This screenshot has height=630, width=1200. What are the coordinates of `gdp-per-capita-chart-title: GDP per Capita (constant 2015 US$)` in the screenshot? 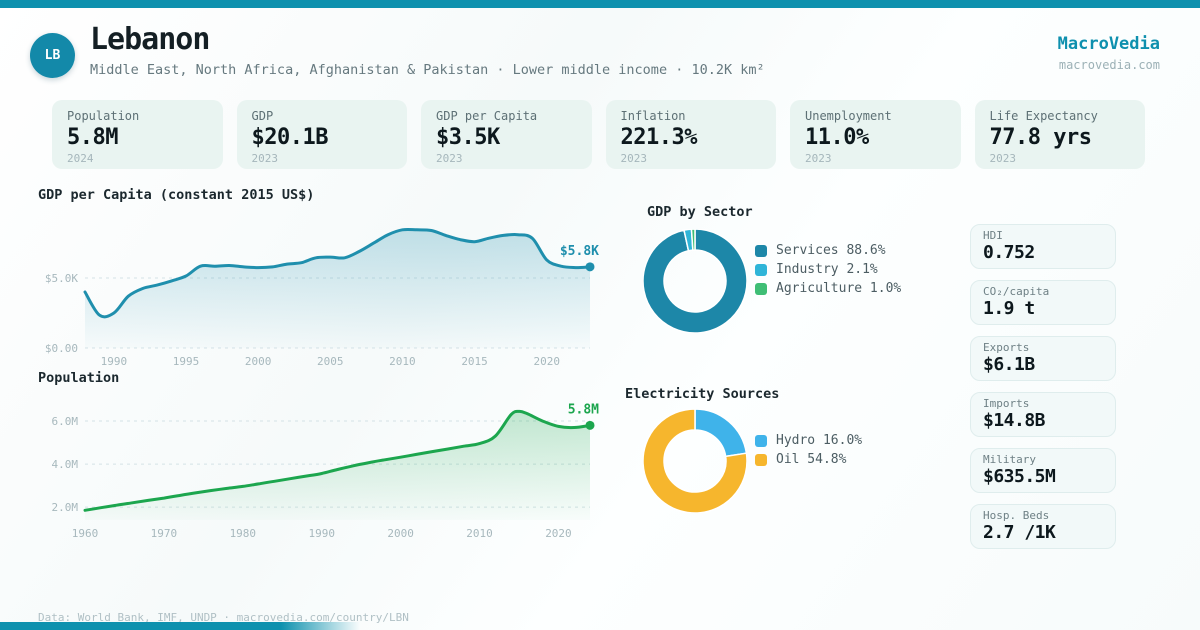 It's located at (176, 195).